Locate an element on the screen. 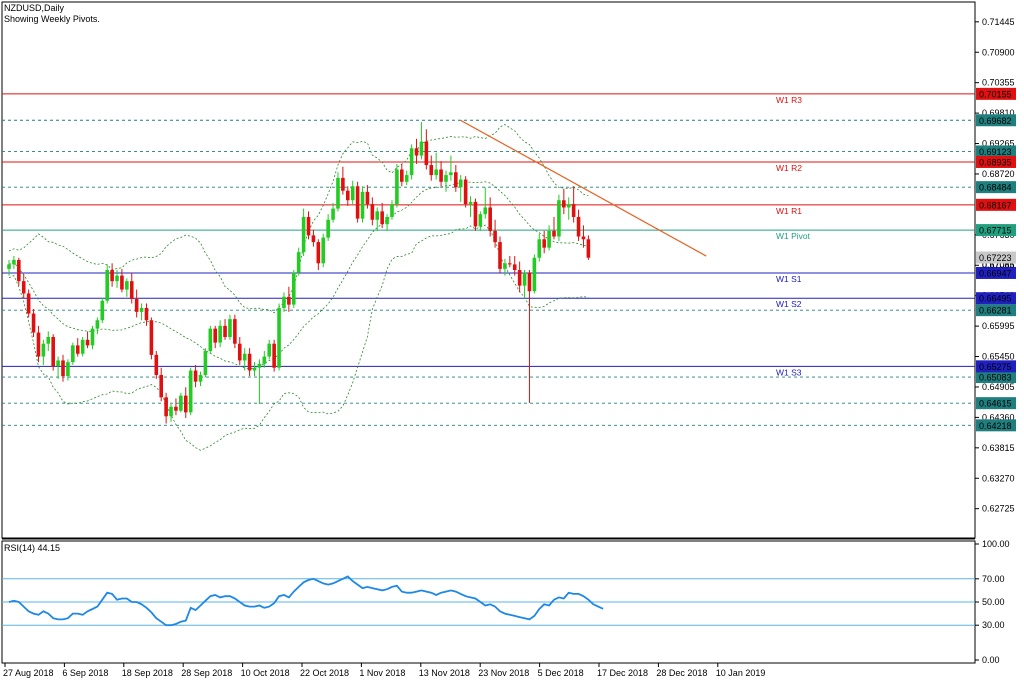 This screenshot has width=1024, height=683. price-tick-label: 0.65450 is located at coordinates (998, 357).